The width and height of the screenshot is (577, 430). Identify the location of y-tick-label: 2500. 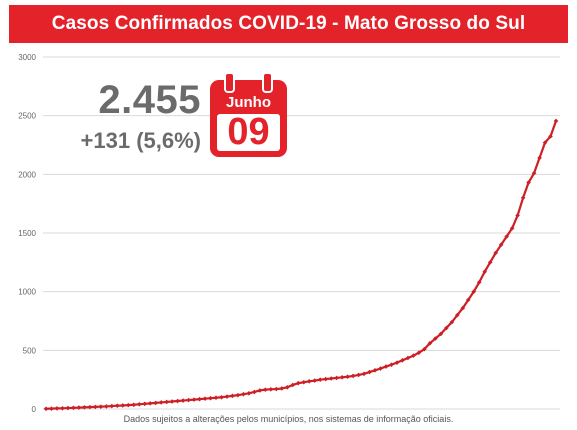
(27, 116).